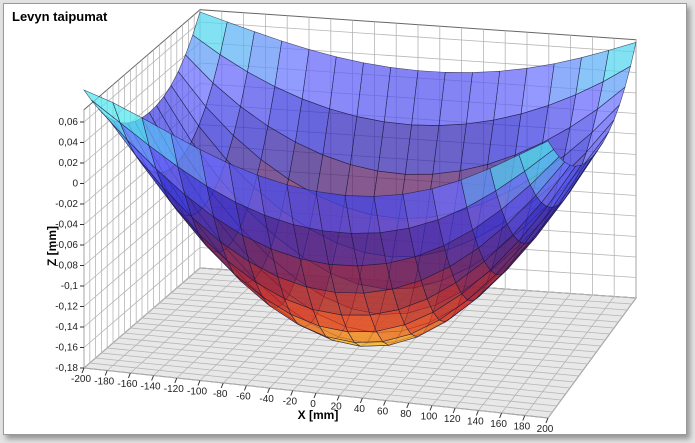 This screenshot has height=443, width=695. I want to click on z-tick-label: 0, so click(75, 184).